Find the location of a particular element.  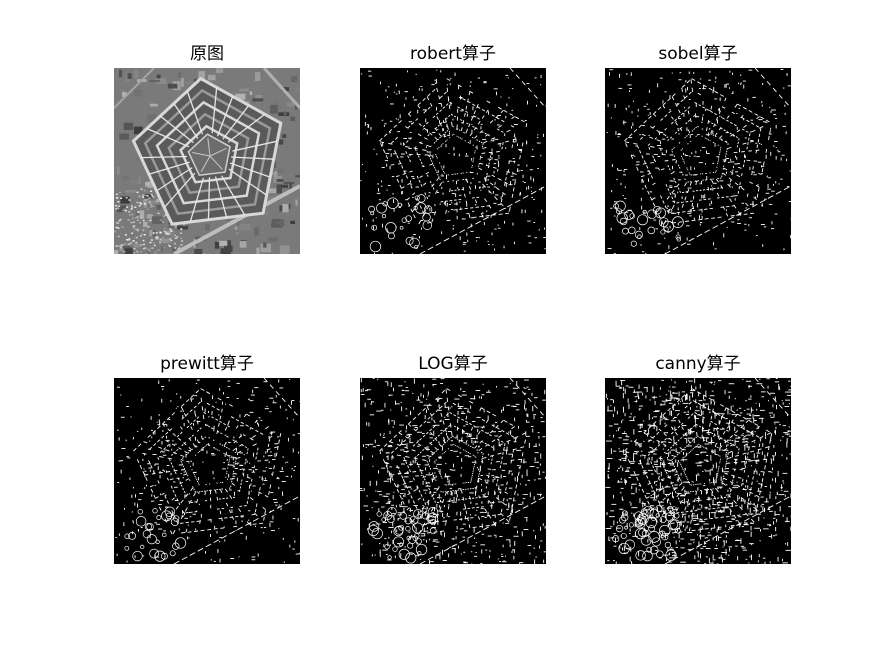

robert-edge-image is located at coordinates (453, 161).